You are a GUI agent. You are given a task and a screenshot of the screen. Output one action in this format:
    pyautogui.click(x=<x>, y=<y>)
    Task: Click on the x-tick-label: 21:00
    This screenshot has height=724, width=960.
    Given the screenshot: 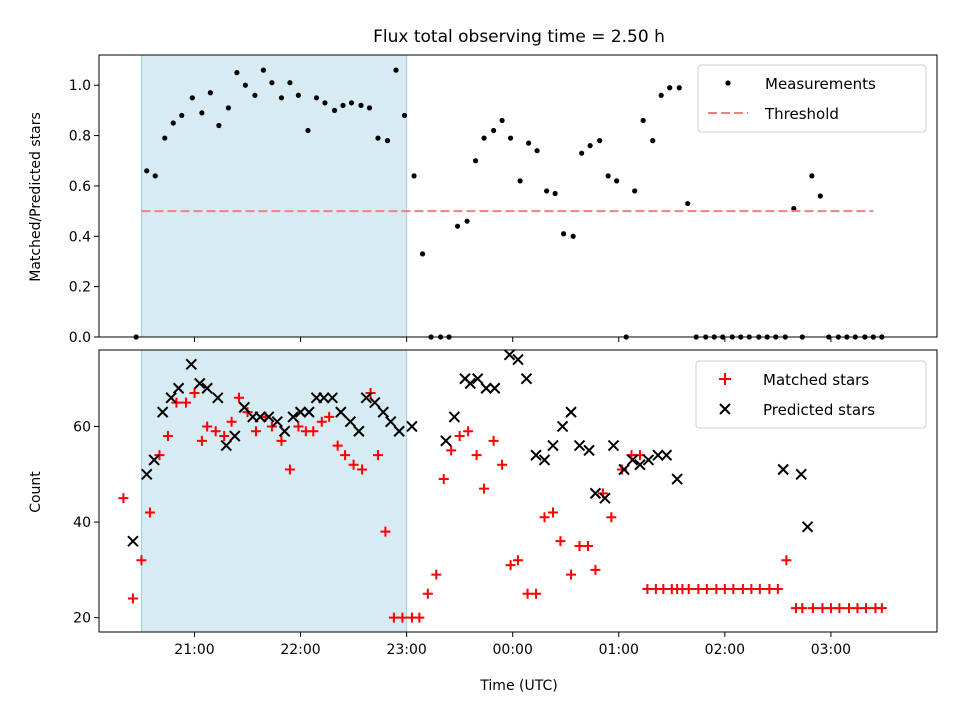 What is the action you would take?
    pyautogui.click(x=194, y=650)
    